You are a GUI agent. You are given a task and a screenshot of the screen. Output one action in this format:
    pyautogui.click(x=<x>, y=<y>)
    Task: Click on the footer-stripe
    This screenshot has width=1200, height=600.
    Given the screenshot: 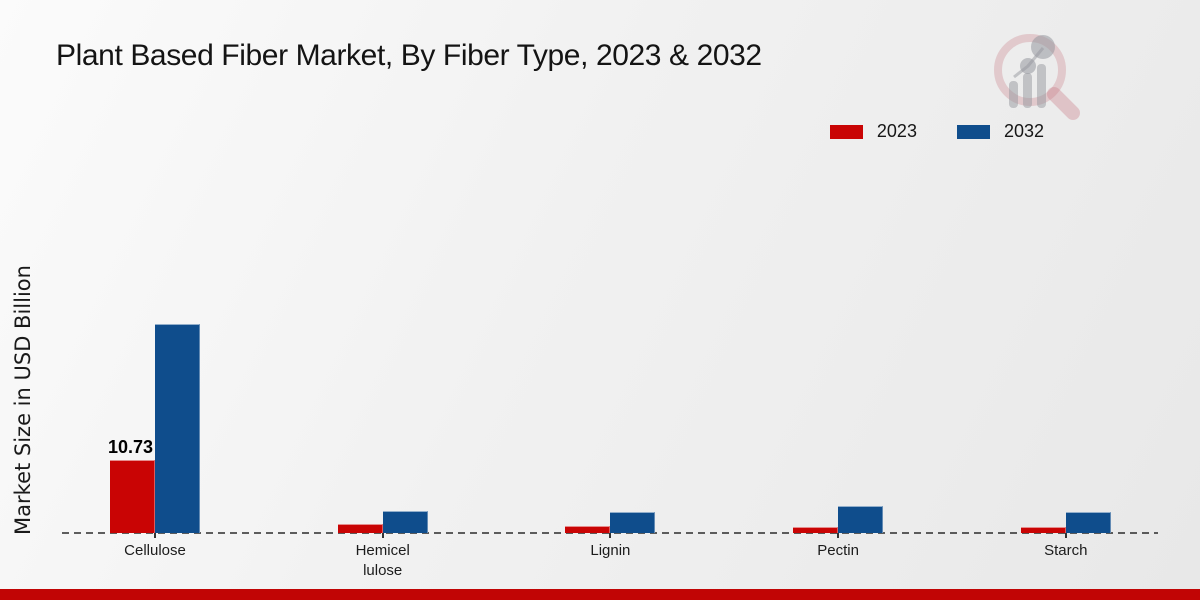 What is the action you would take?
    pyautogui.click(x=600, y=594)
    